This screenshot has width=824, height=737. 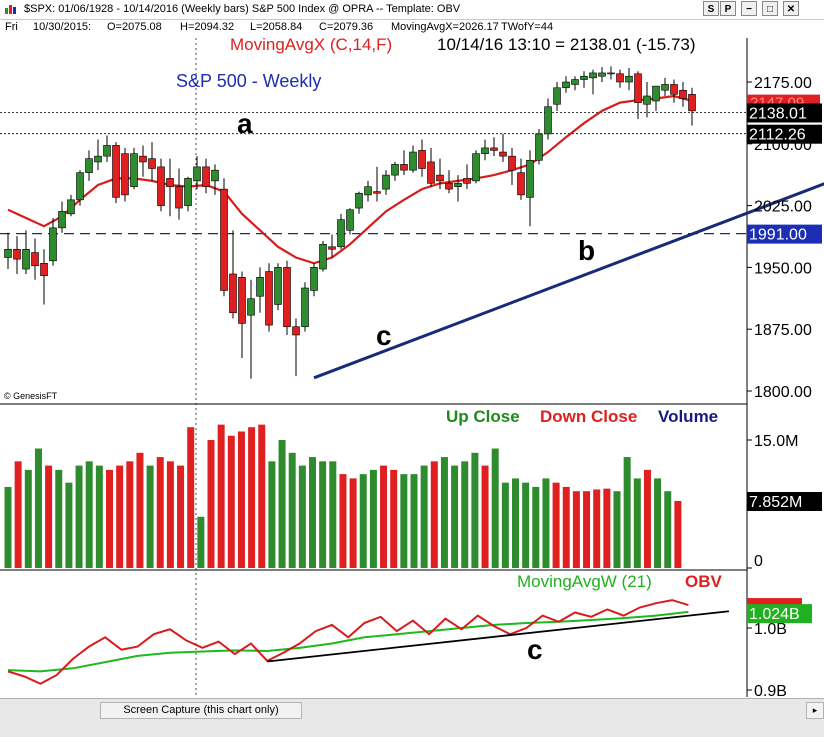 I want to click on screen-capture-button: Screen Capture (this chart only), so click(x=201, y=710).